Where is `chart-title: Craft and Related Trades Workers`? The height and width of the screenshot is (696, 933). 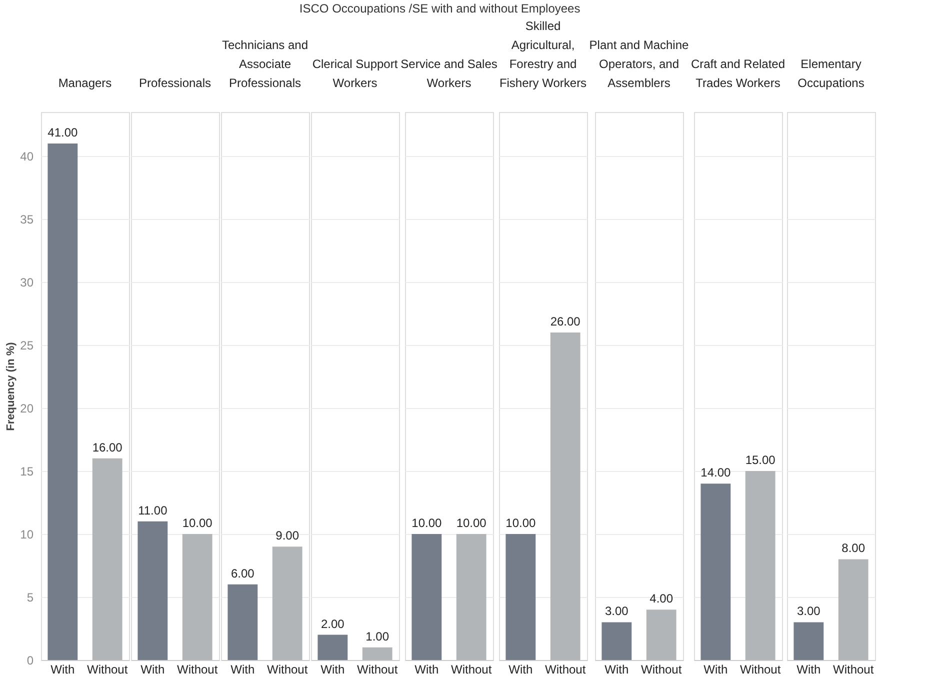 chart-title: Craft and Related Trades Workers is located at coordinates (738, 73).